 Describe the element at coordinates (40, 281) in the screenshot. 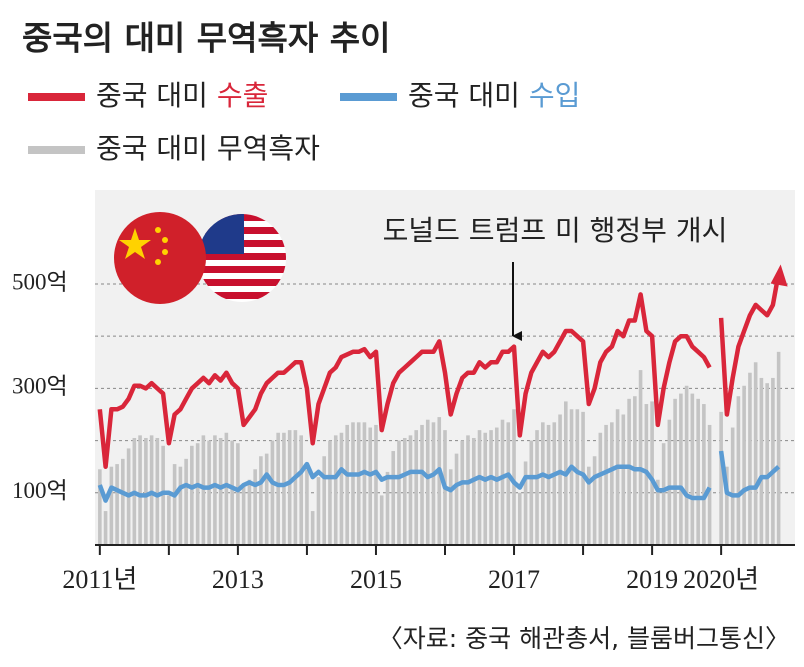

I see `y-tick-label: 500억` at that location.